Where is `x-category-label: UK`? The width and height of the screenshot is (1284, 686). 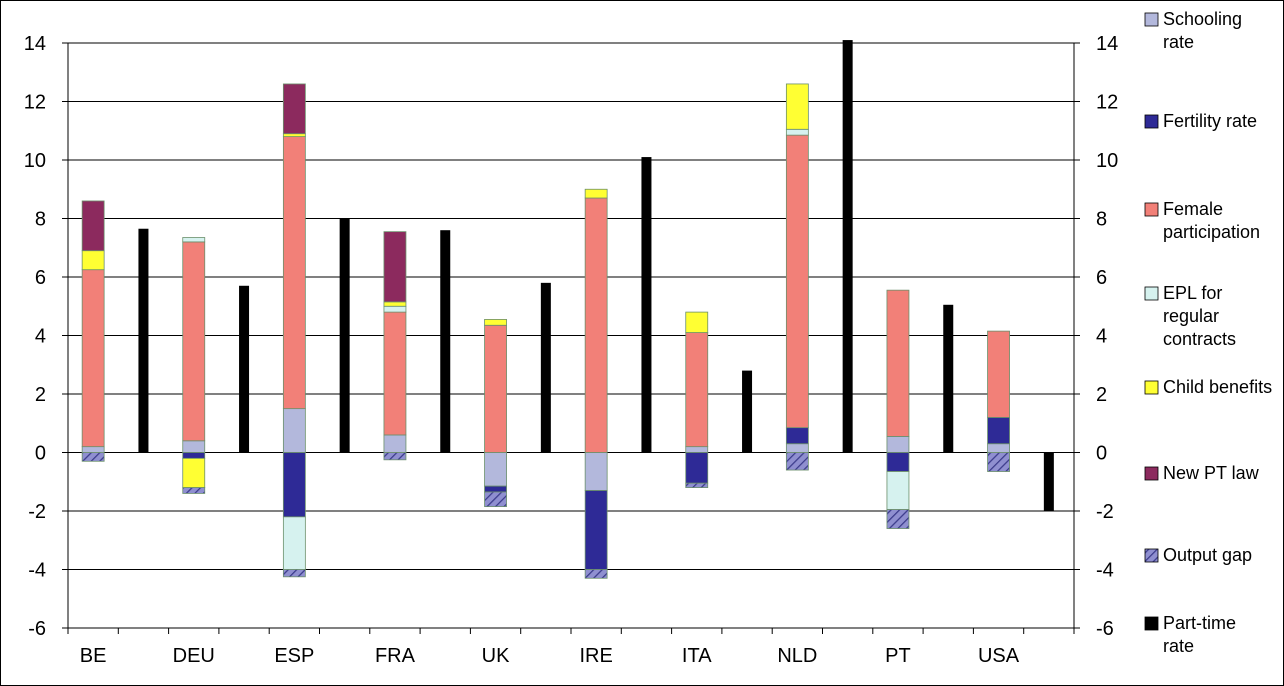 x-category-label: UK is located at coordinates (496, 656).